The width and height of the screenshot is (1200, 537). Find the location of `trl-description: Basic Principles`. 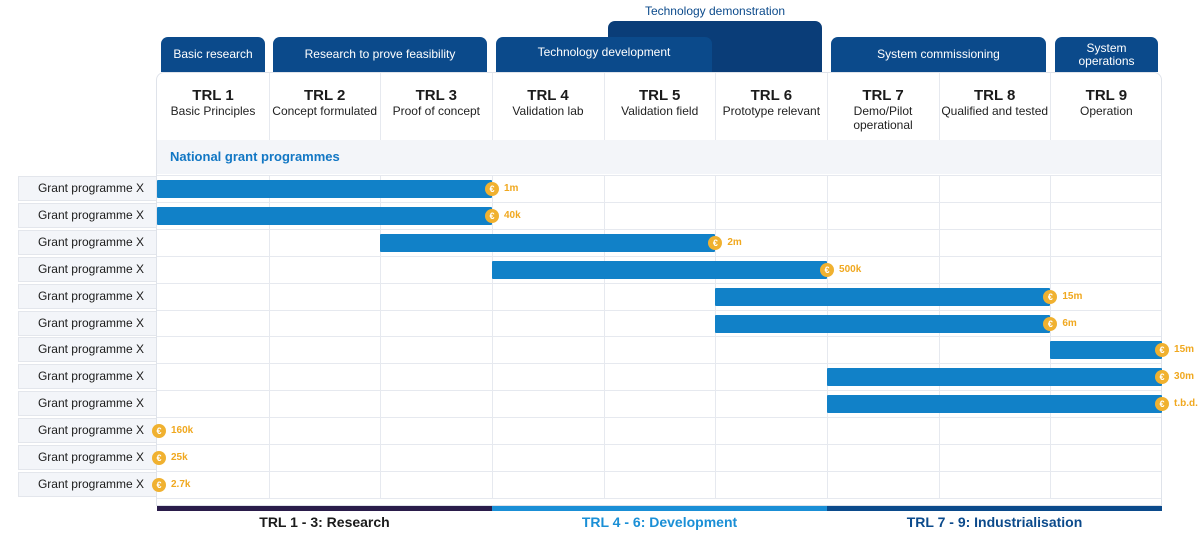

trl-description: Basic Principles is located at coordinates (213, 111).